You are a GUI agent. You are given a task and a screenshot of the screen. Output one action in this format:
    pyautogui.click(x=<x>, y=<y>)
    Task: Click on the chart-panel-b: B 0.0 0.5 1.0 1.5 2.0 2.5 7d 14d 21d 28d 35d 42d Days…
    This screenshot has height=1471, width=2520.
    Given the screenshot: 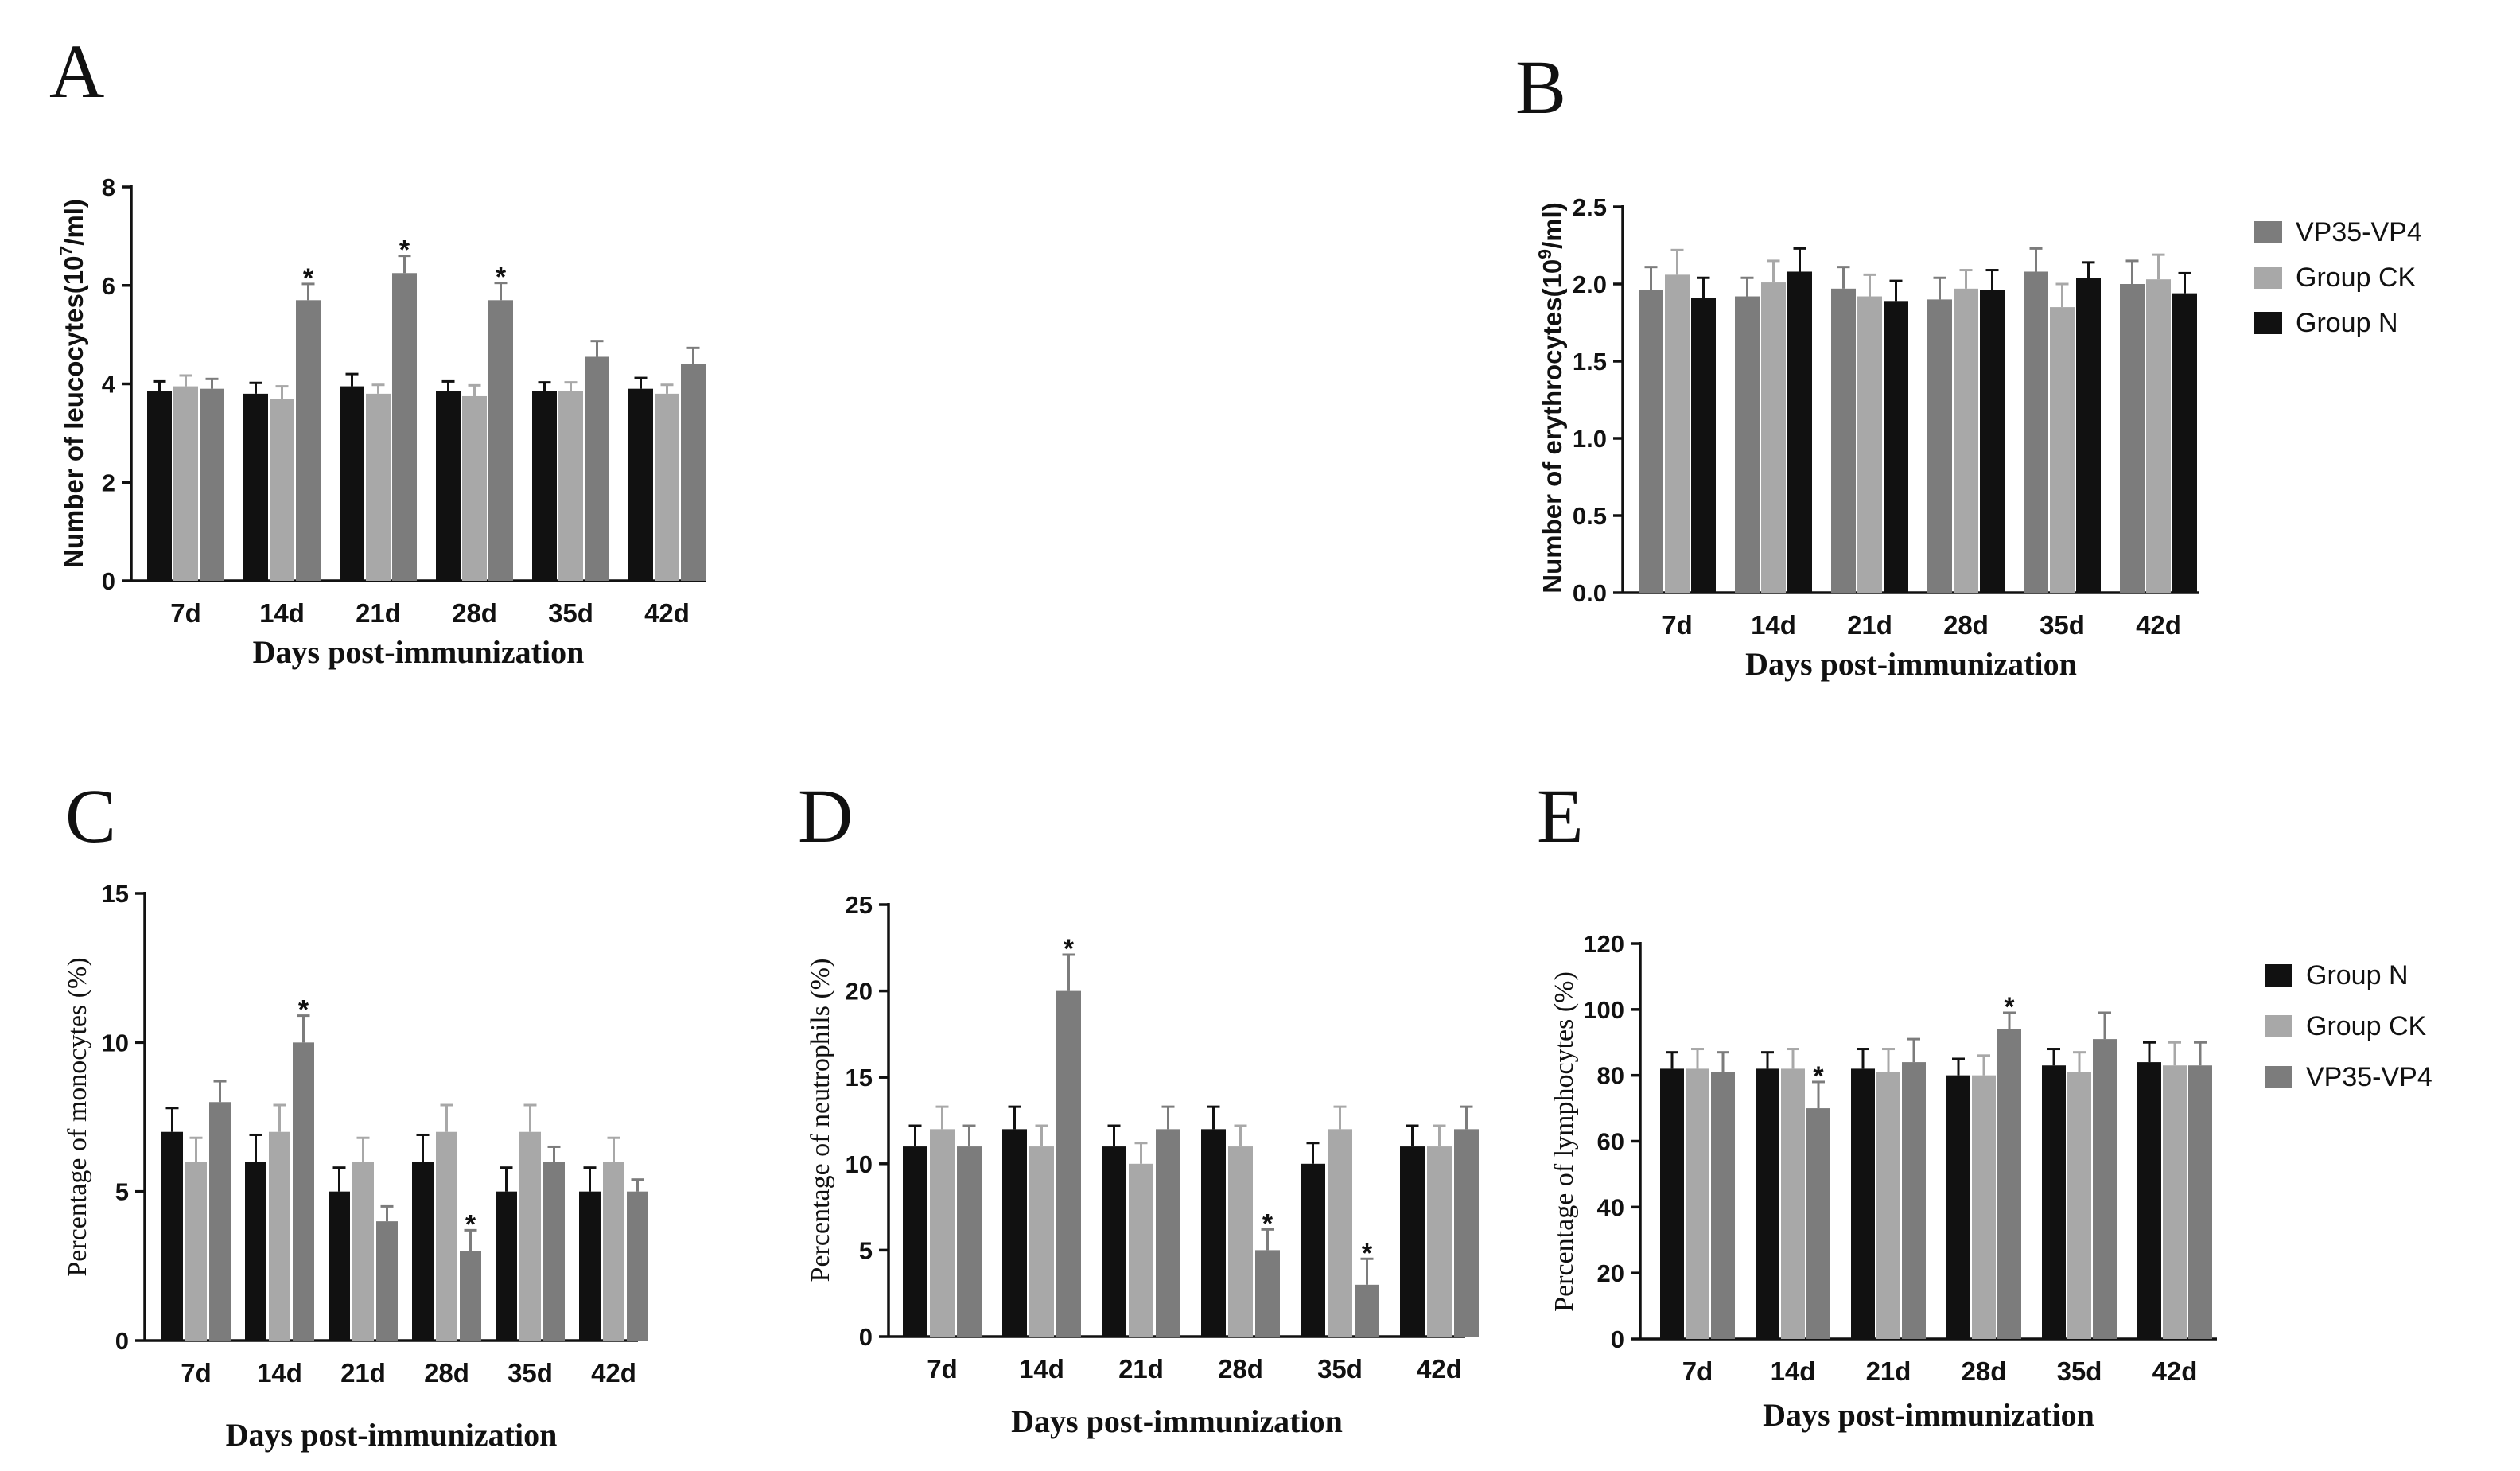 What is the action you would take?
    pyautogui.click(x=1857, y=364)
    